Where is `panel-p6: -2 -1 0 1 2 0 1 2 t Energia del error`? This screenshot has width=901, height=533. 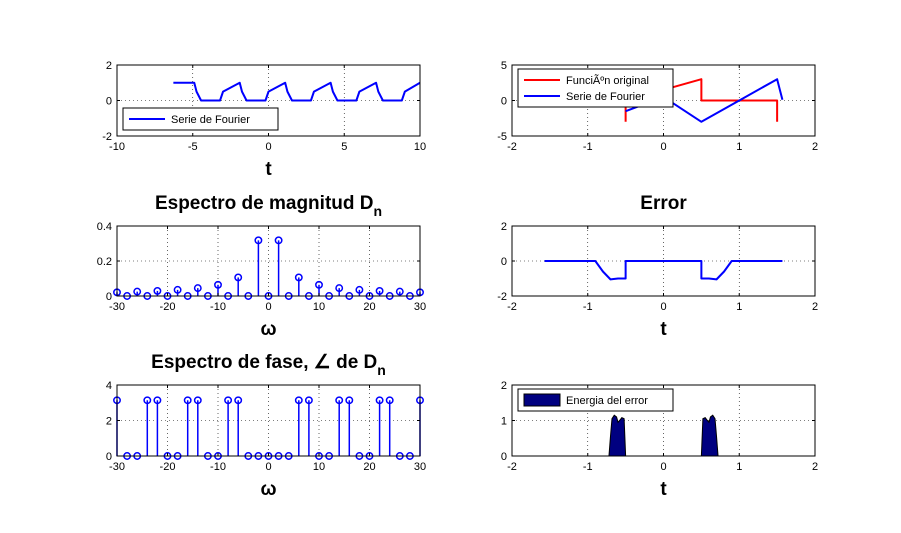 panel-p6: -2 -1 0 1 2 0 1 2 t Energia del error is located at coordinates (659, 440).